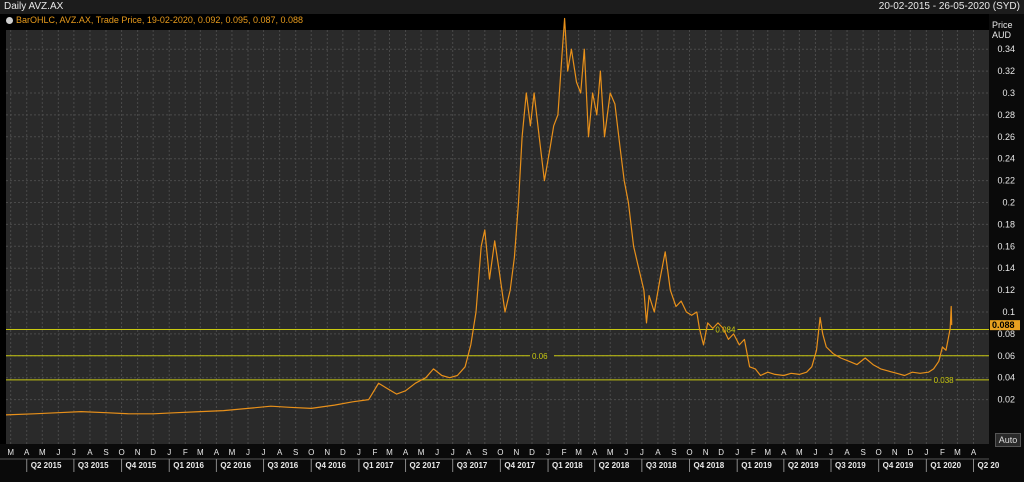 The image size is (1024, 482). I want to click on y-tick-label: 0.28, so click(1006, 115).